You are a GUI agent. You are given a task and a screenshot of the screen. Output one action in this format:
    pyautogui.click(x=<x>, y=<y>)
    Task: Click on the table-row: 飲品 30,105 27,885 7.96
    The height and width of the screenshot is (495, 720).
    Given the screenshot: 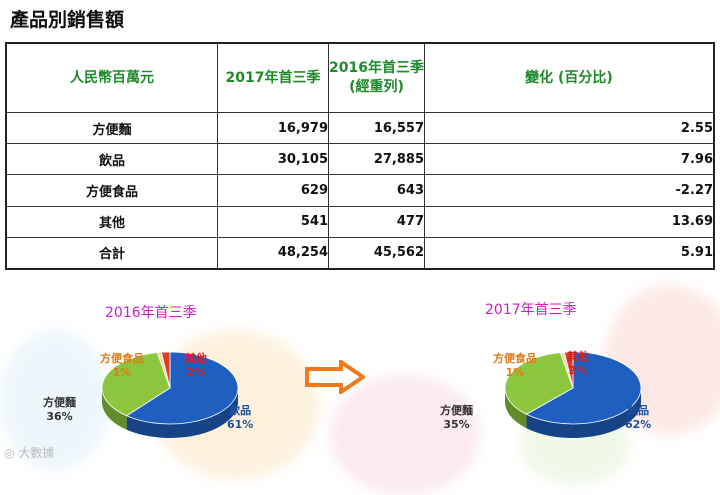 What is the action you would take?
    pyautogui.click(x=360, y=159)
    